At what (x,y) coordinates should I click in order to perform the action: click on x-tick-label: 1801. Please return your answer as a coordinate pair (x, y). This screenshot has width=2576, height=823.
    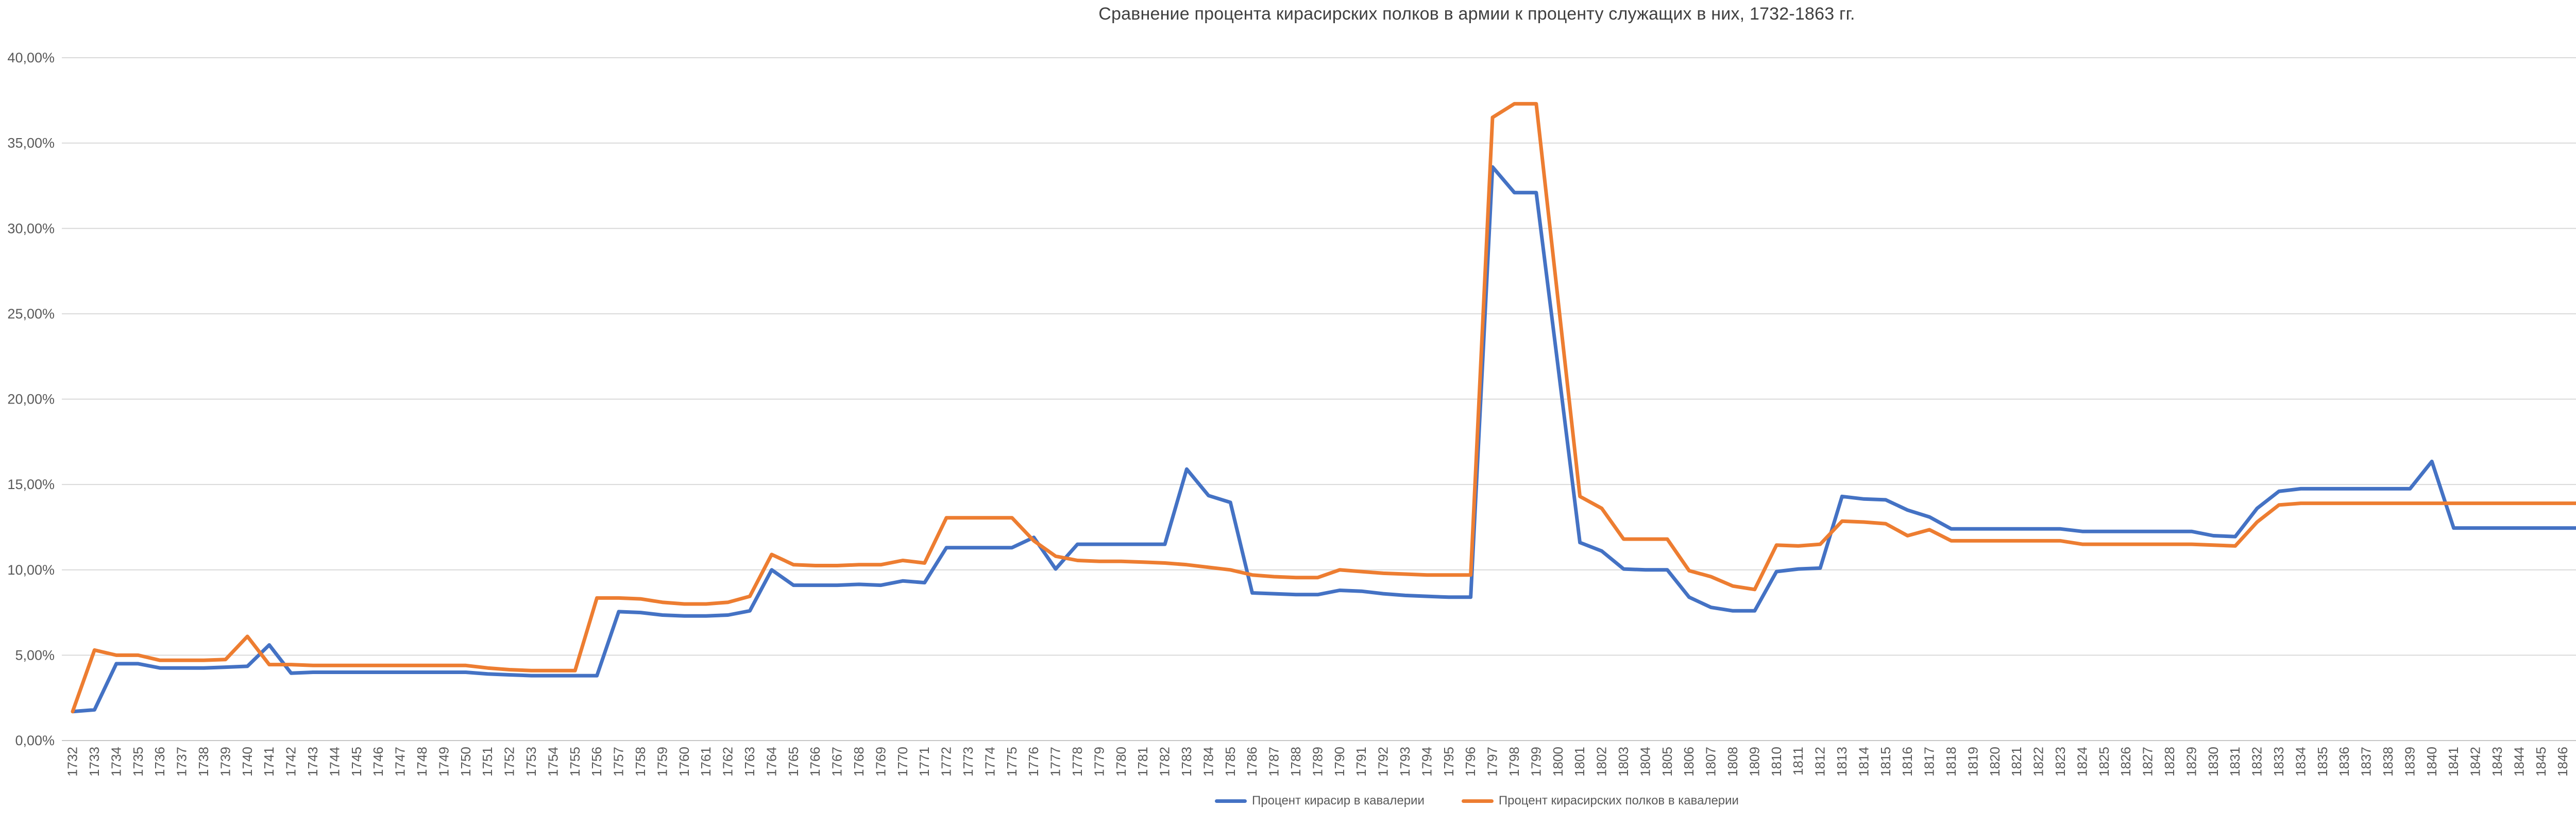
    Looking at the image, I should click on (1579, 762).